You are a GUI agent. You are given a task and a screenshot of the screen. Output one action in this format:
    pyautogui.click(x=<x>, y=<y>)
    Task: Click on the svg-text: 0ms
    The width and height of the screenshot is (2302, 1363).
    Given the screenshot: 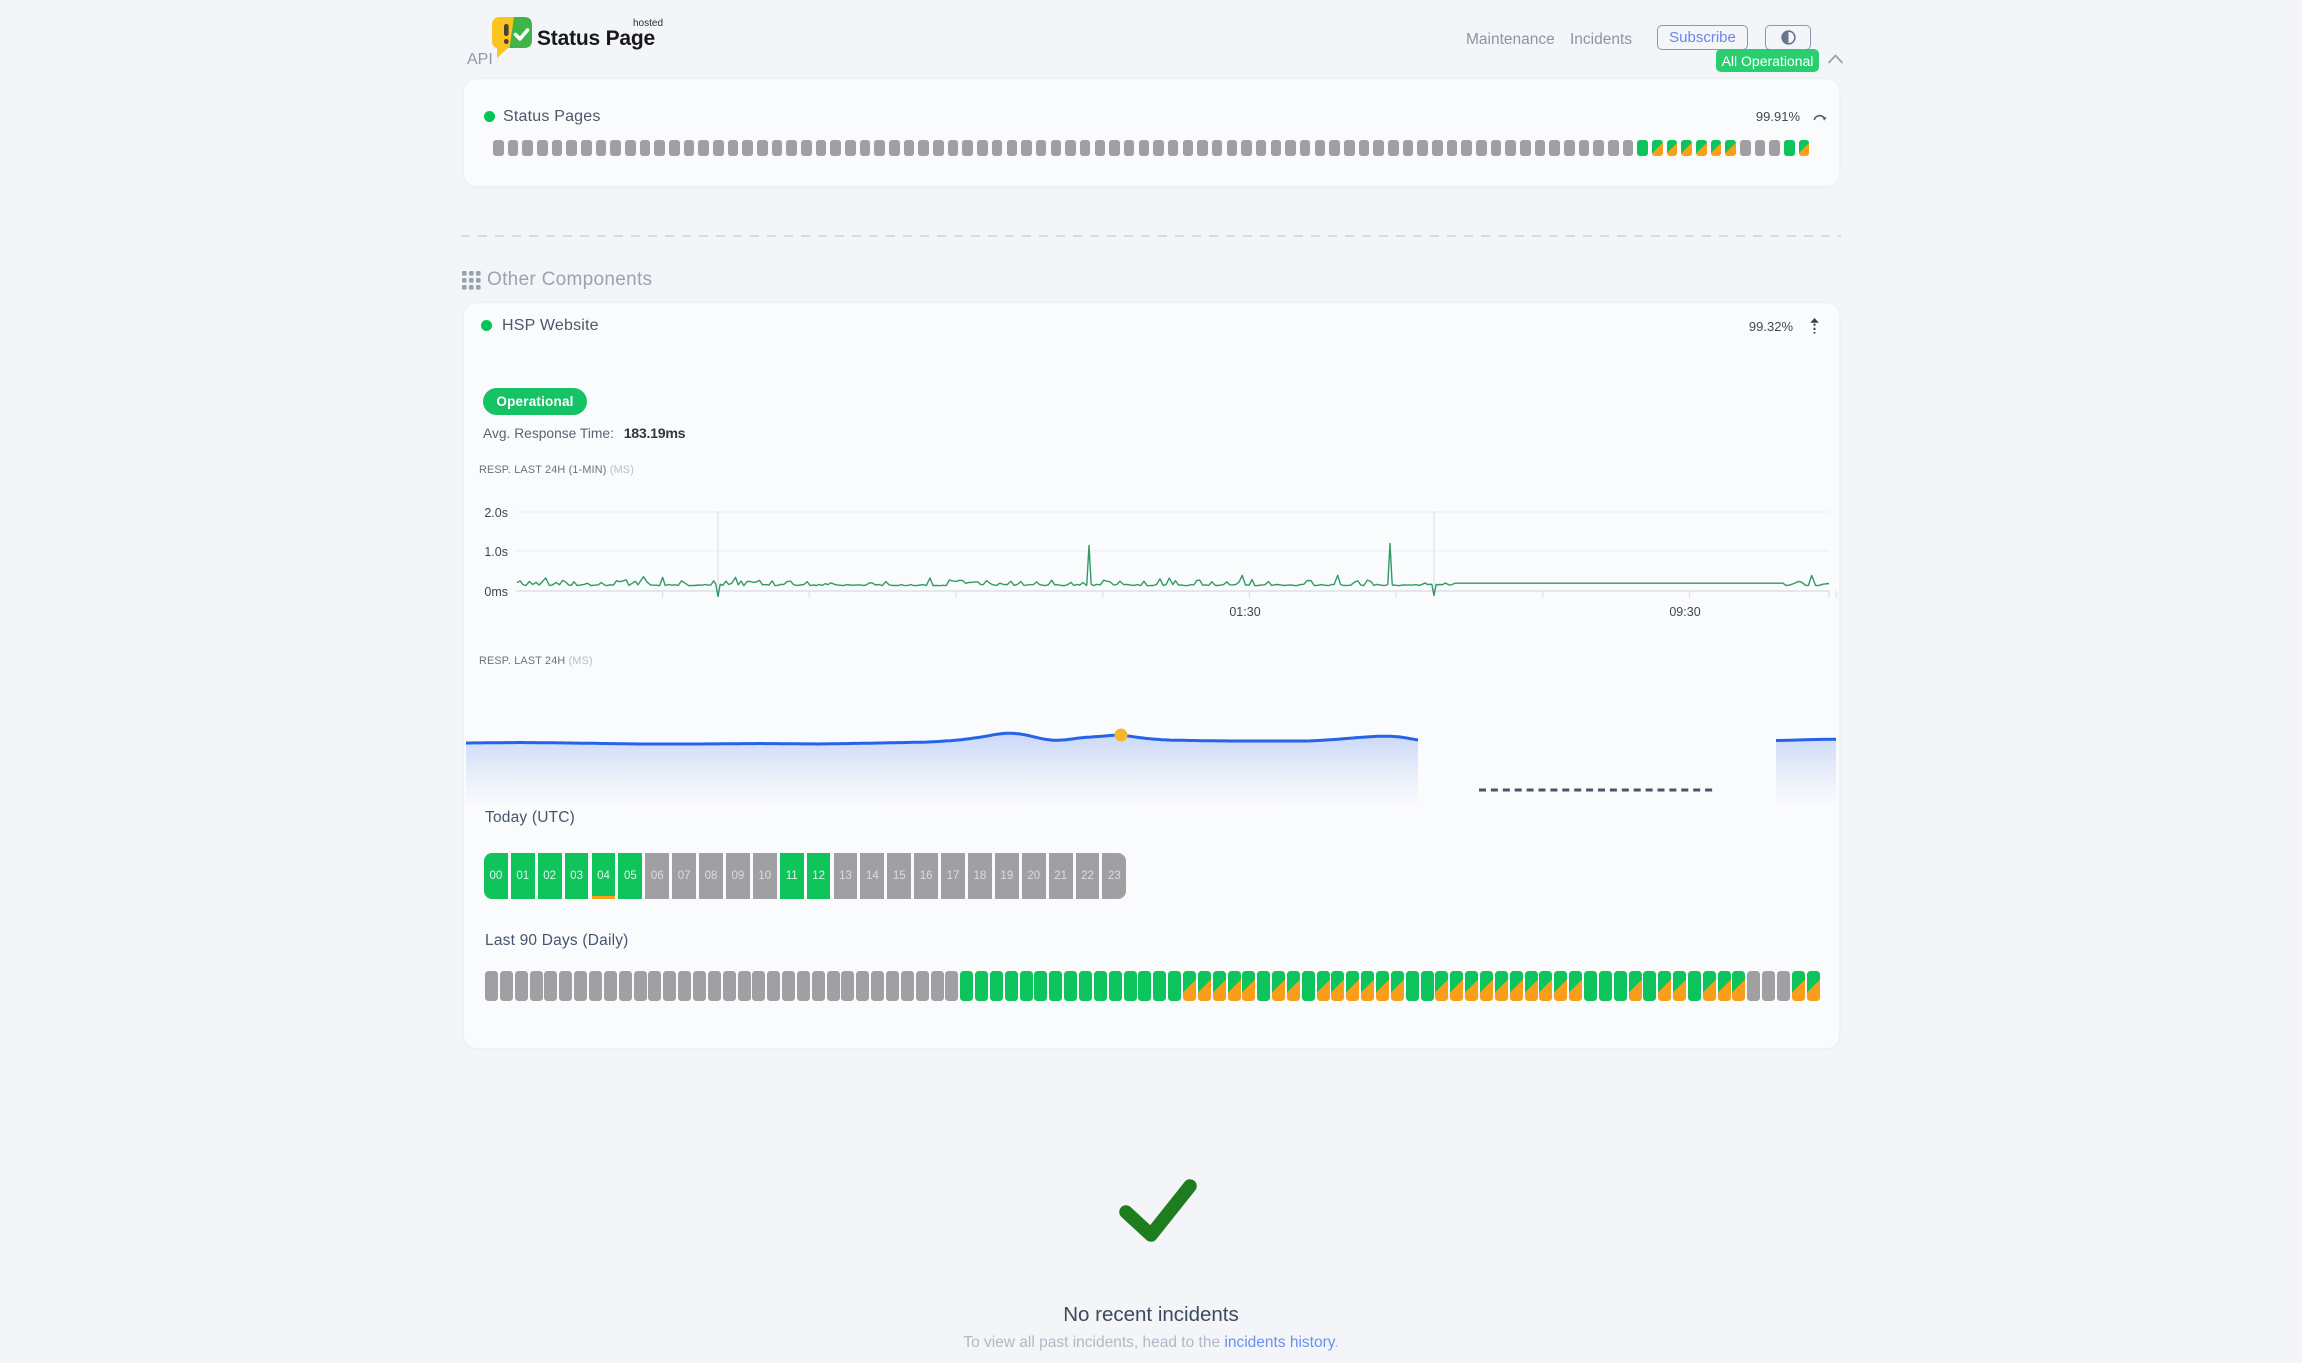 What is the action you would take?
    pyautogui.click(x=496, y=592)
    